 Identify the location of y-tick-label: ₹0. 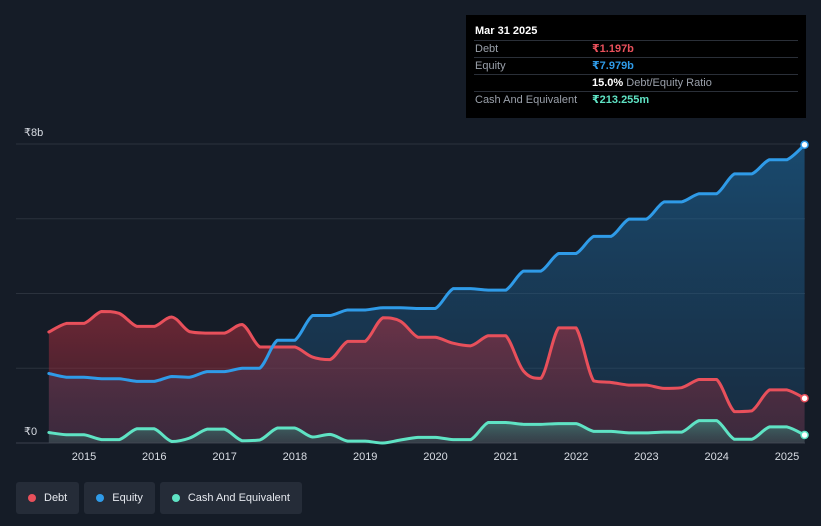
(30, 432).